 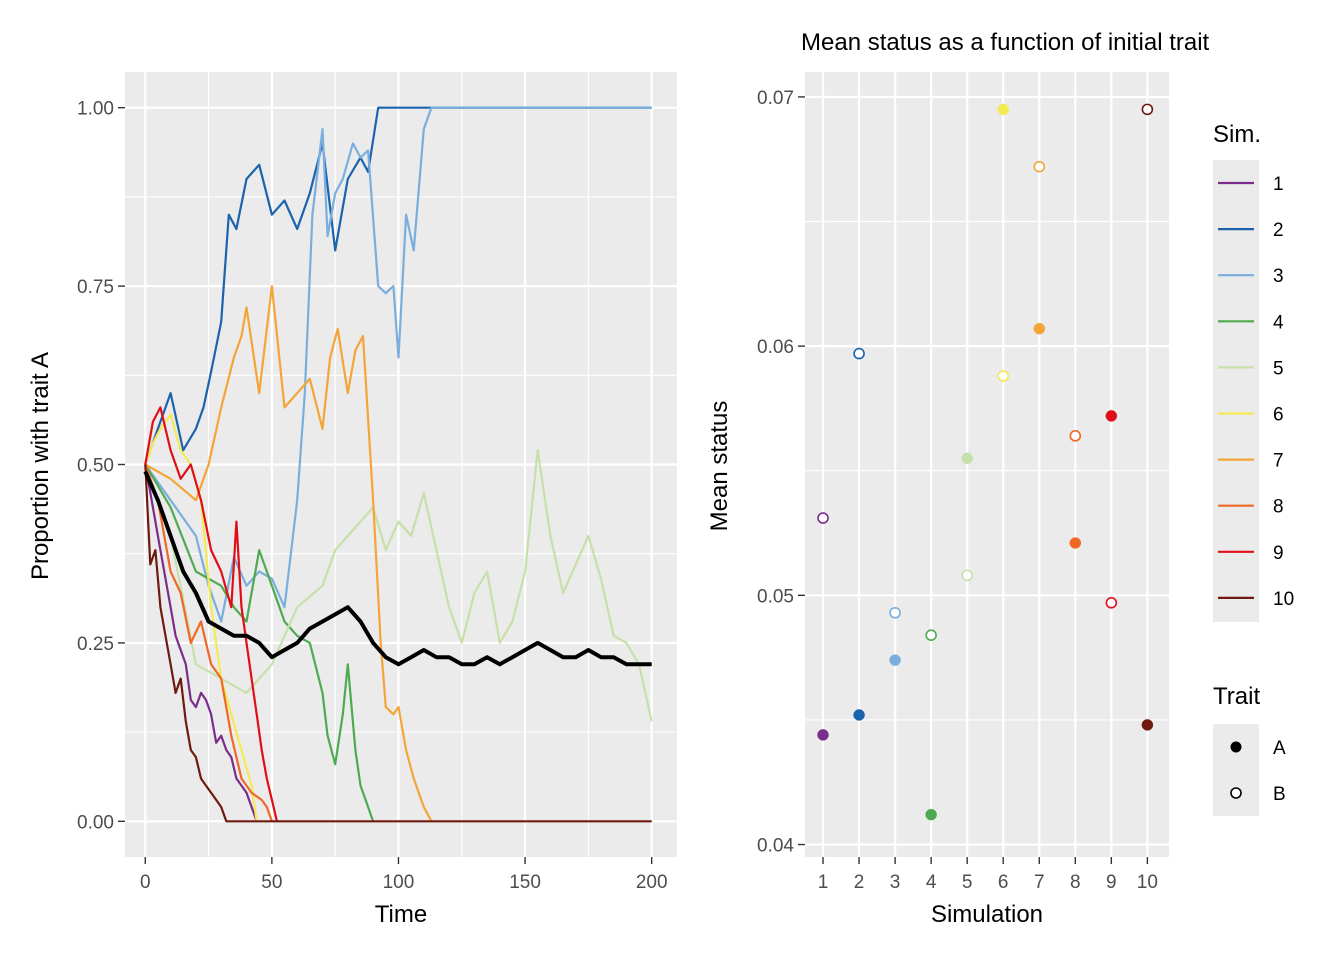 I want to click on sim-legend-label-2: 2, so click(x=1278, y=230).